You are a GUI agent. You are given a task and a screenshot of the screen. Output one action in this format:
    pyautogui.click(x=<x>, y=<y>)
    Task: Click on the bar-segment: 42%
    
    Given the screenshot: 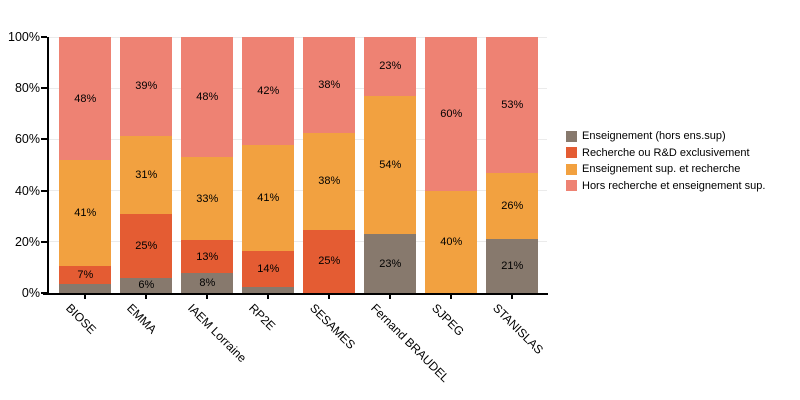 What is the action you would take?
    pyautogui.click(x=268, y=91)
    